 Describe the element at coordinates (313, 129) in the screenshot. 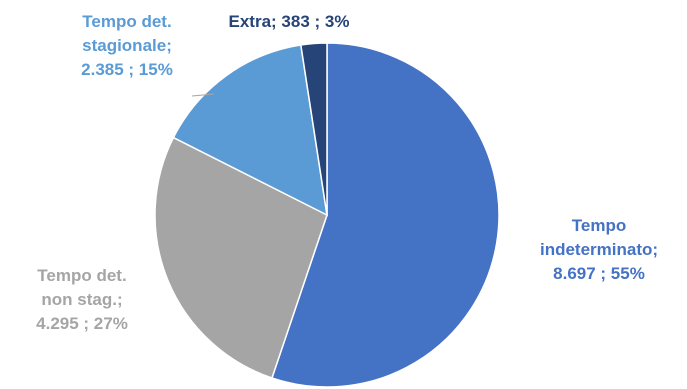

I see `pie-slice-extra` at that location.